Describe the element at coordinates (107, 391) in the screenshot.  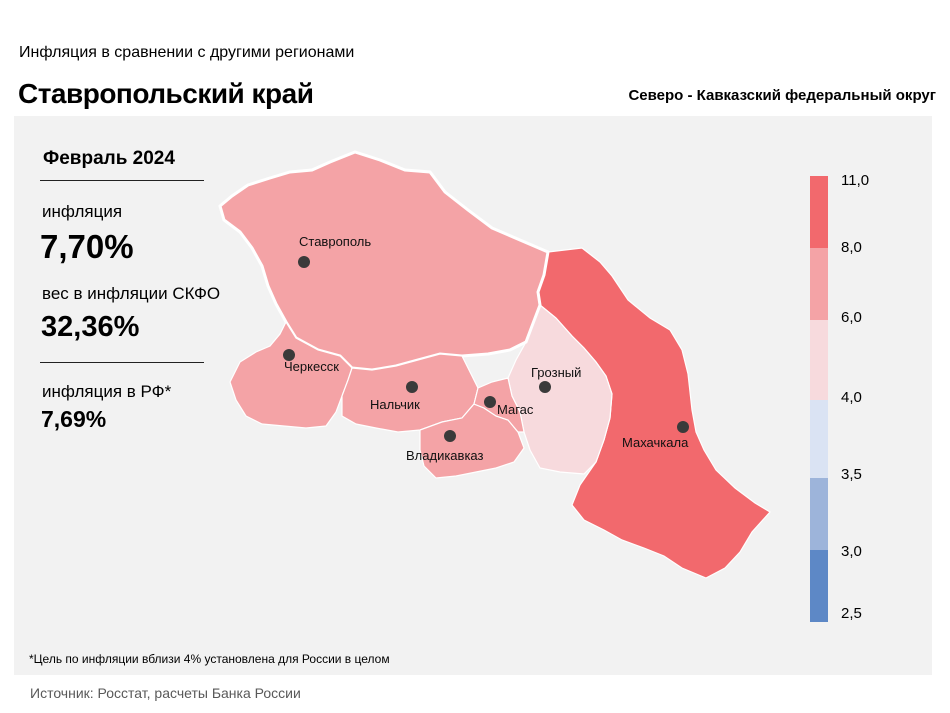
I see `rf-inflation-label: инфляция в РФ*` at that location.